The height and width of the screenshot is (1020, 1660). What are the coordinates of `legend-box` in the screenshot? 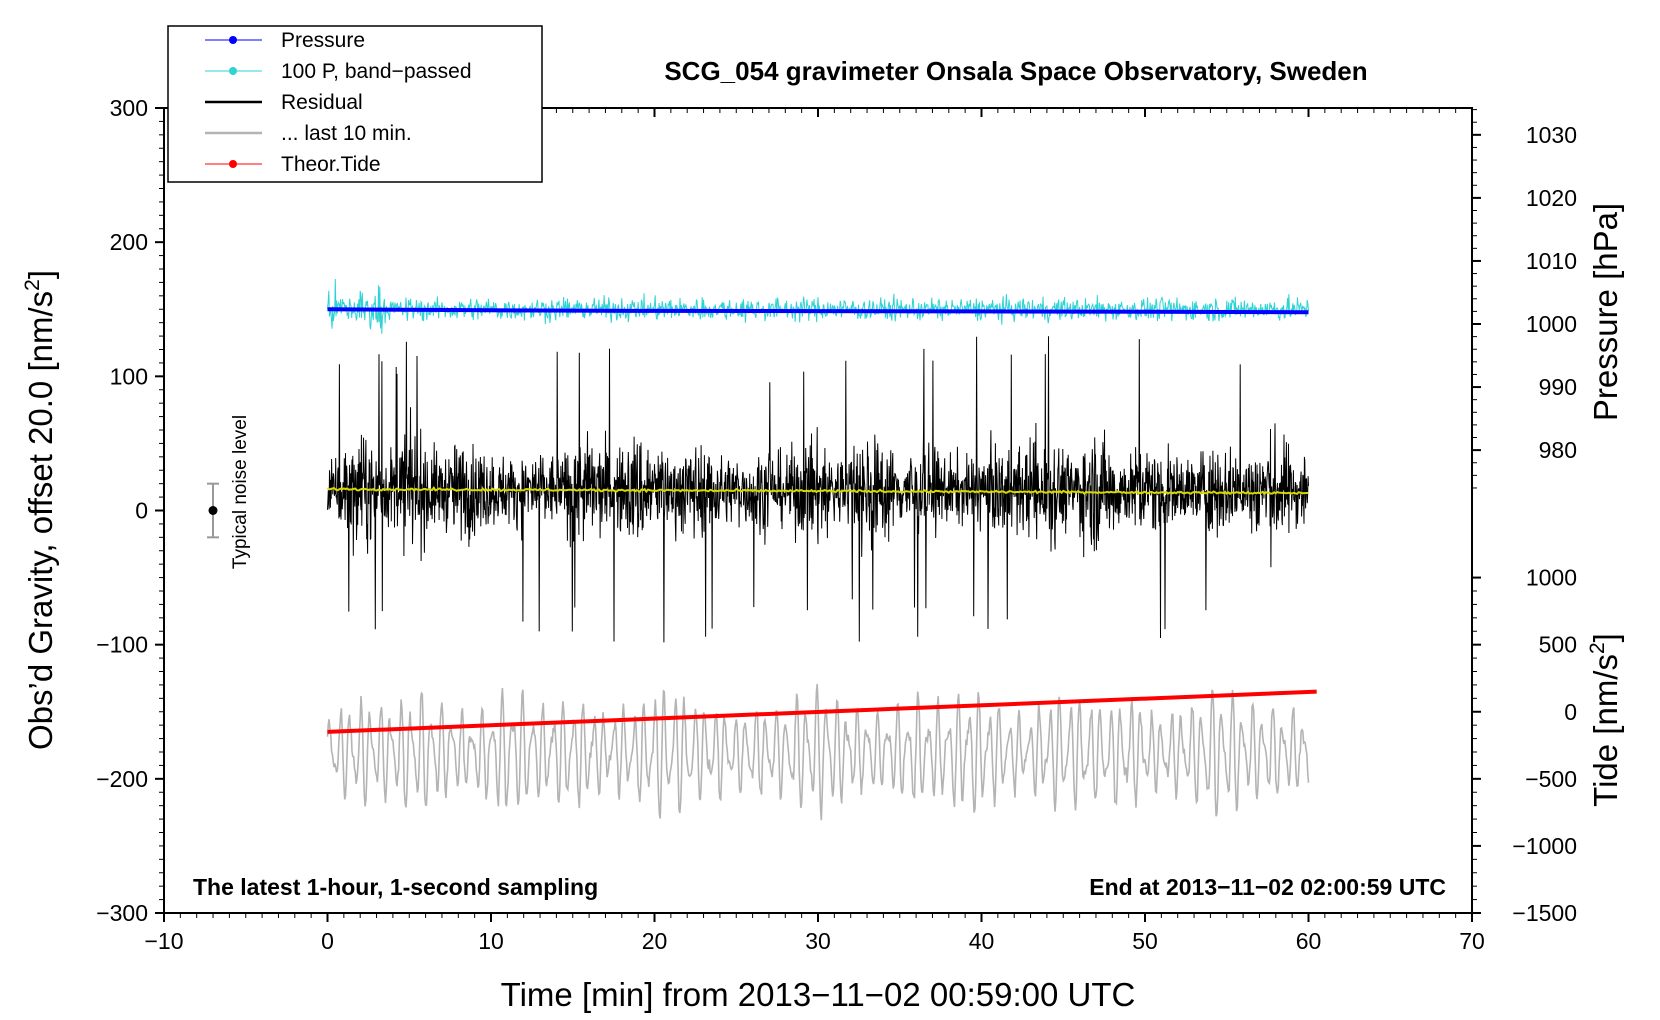 It's located at (355, 104).